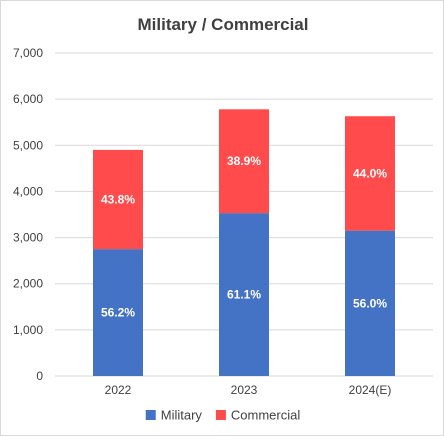 This screenshot has width=444, height=436. I want to click on bar-commercial-2024e, so click(370, 173).